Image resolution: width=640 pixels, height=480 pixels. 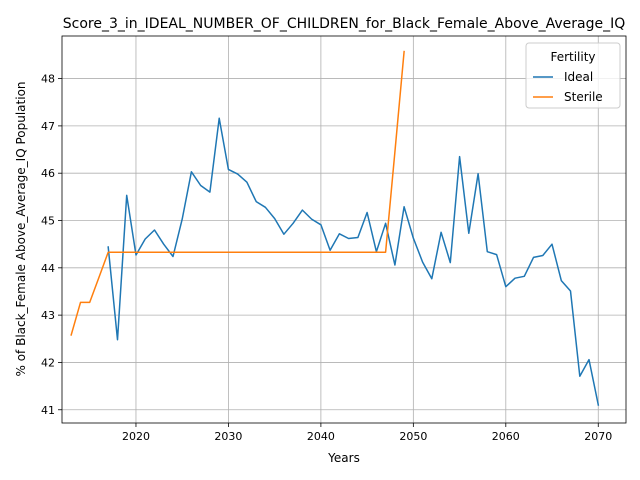 I want to click on x-tick-label: 2070, so click(x=598, y=436).